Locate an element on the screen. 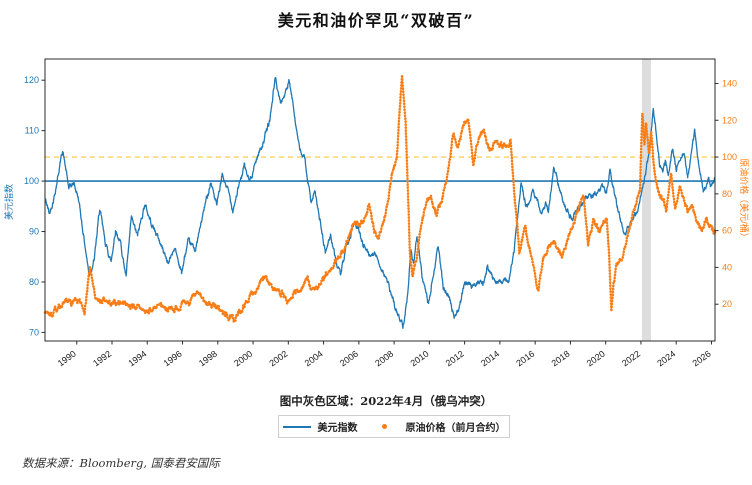 This screenshot has height=485, width=752. svg-text: 2006 is located at coordinates (349, 359).